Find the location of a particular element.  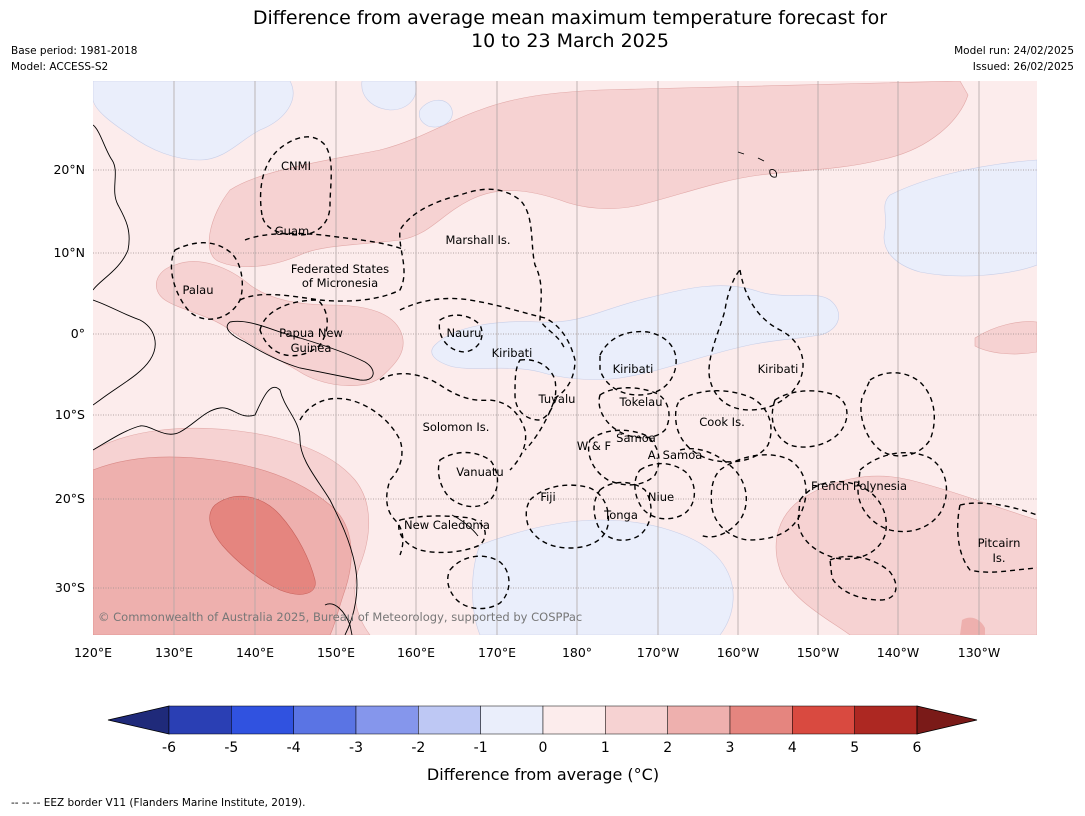

latitude-tick-label: 10°S is located at coordinates (70, 414).